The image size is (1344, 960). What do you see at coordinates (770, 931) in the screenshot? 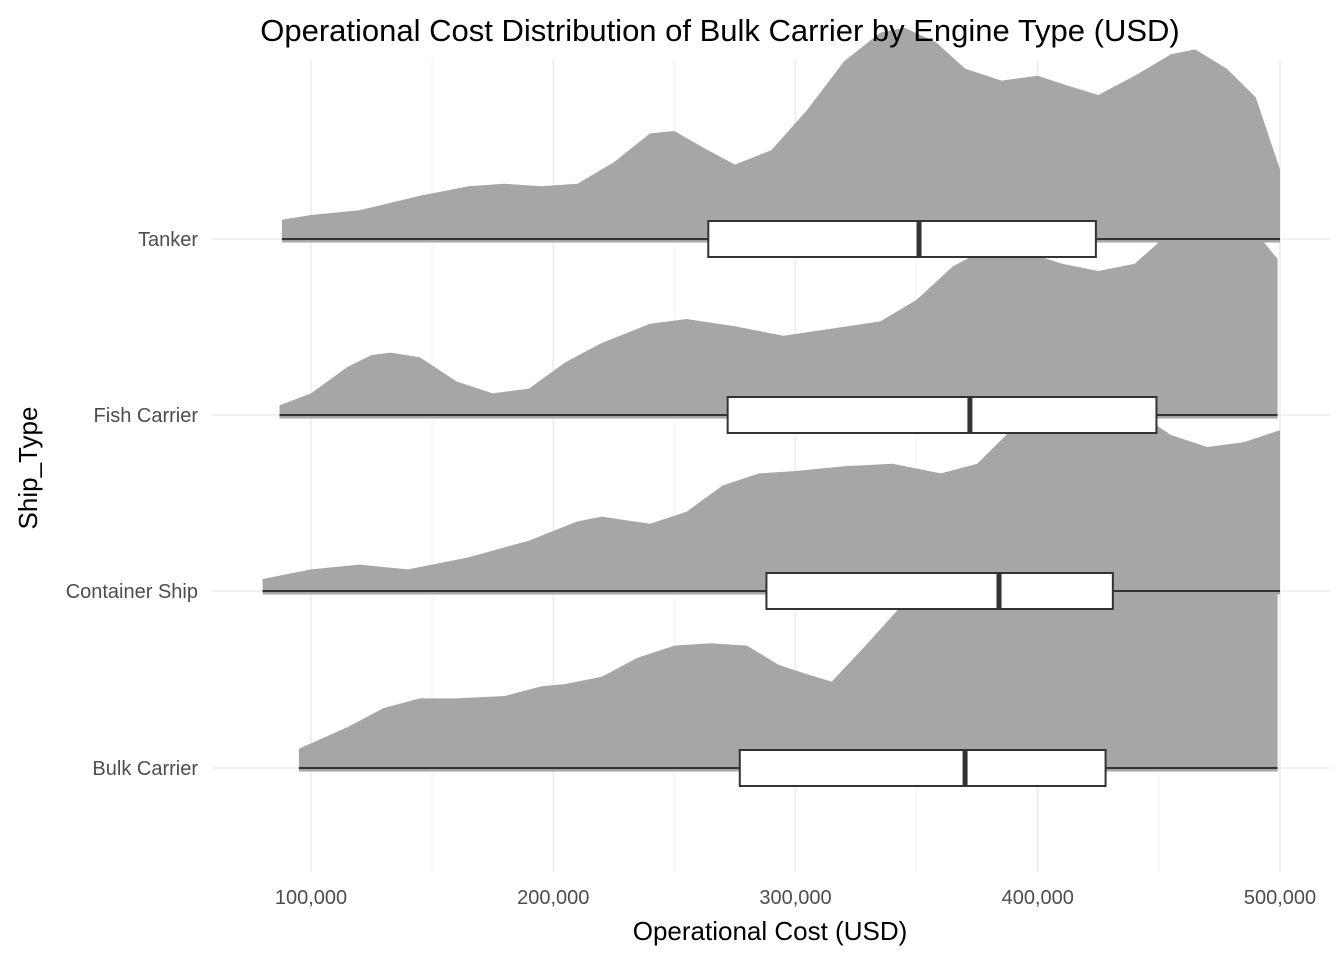
I see `x-axis-title: Operational Cost (USD)` at bounding box center [770, 931].